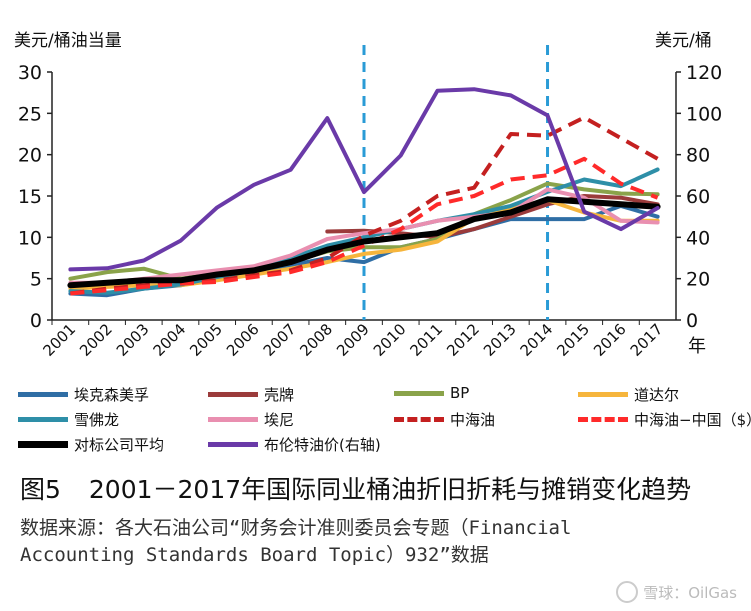  I want to click on watermark-text: 雪球：OilGas, so click(690, 592).